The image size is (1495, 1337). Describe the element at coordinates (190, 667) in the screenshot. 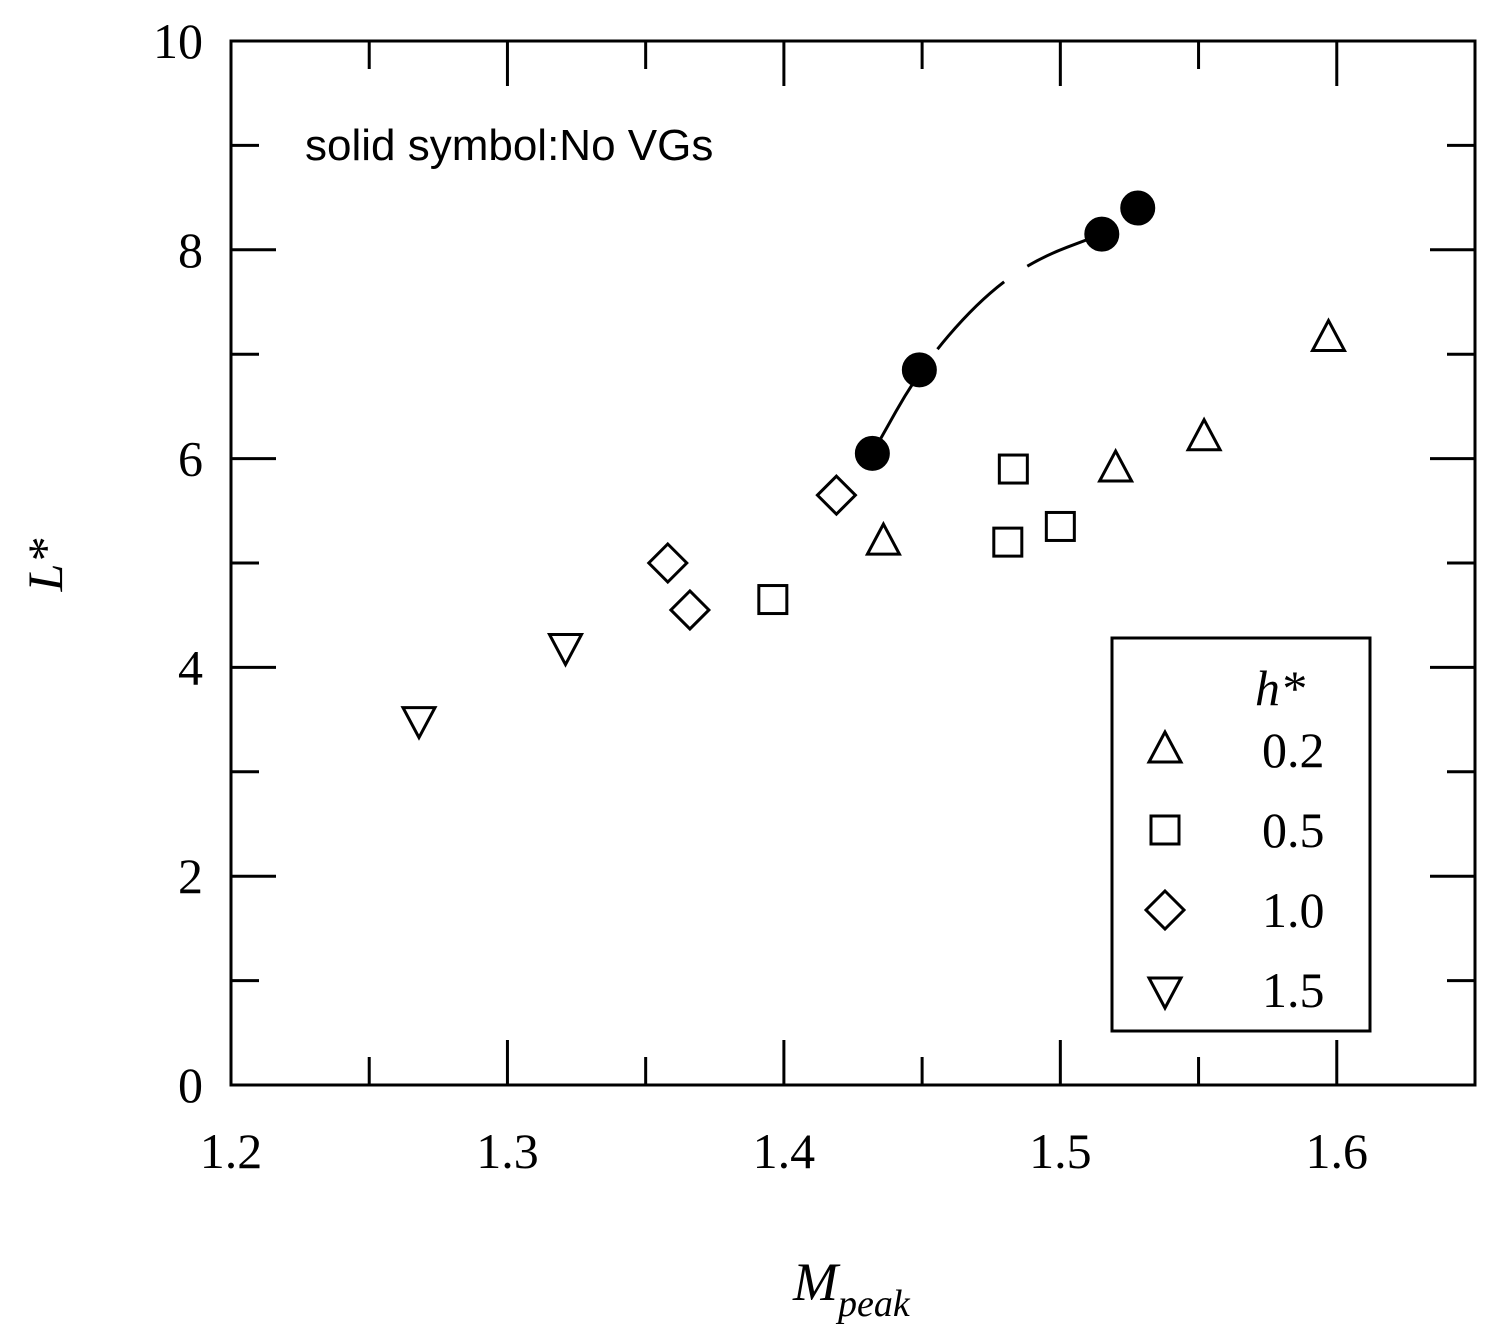

I see `y-tick-label: 4` at that location.